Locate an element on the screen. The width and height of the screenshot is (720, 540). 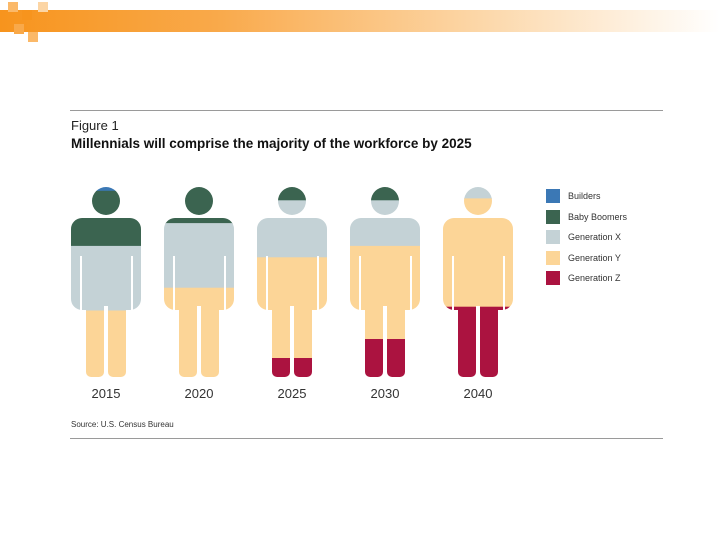
year-label-2020: 2020 is located at coordinates (199, 393).